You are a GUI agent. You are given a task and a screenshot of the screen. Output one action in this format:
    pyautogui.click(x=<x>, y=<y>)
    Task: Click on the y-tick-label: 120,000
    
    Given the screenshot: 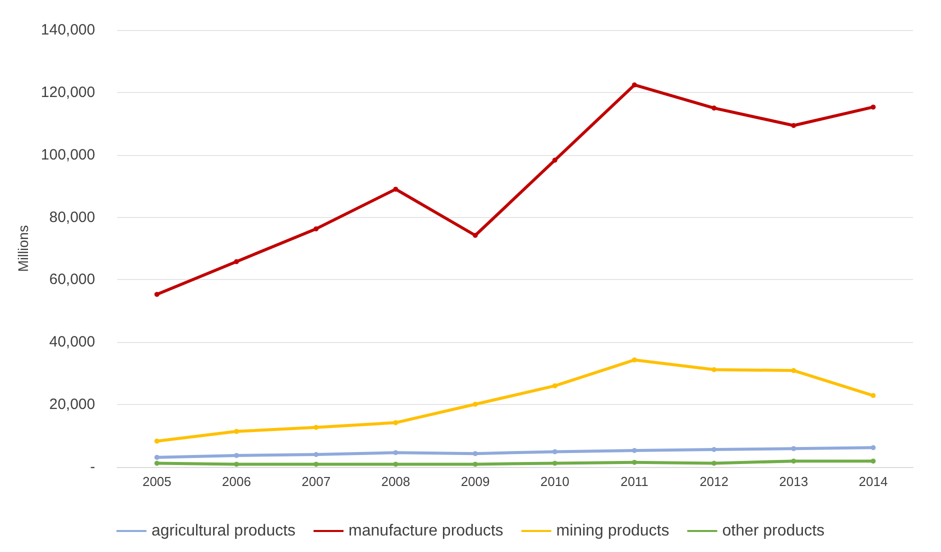 What is the action you would take?
    pyautogui.click(x=68, y=92)
    